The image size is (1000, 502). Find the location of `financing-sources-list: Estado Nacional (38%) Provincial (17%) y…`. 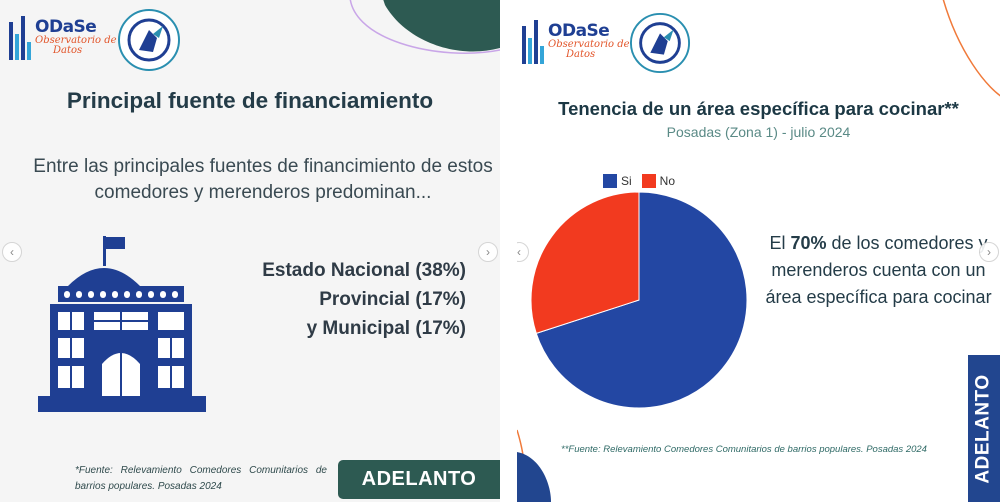

financing-sources-list: Estado Nacional (38%) Provincial (17%) y… is located at coordinates (364, 299).